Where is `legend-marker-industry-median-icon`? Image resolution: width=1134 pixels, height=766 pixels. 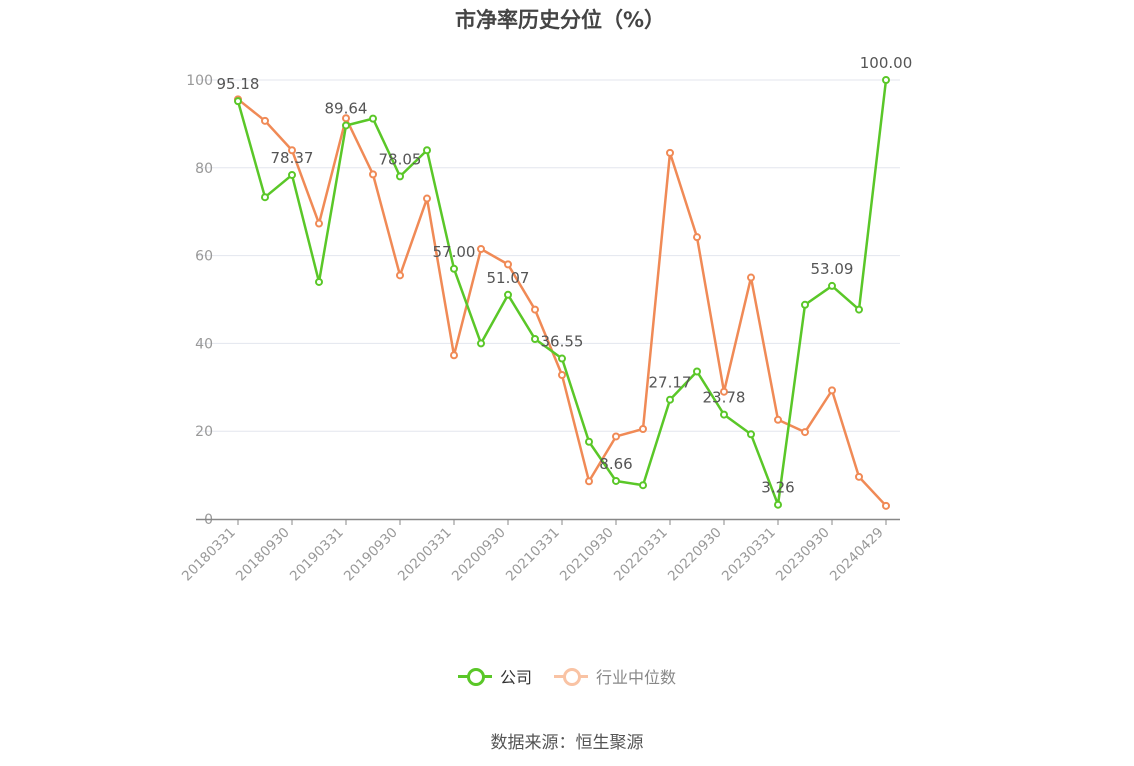
legend-marker-industry-median-icon is located at coordinates (571, 676).